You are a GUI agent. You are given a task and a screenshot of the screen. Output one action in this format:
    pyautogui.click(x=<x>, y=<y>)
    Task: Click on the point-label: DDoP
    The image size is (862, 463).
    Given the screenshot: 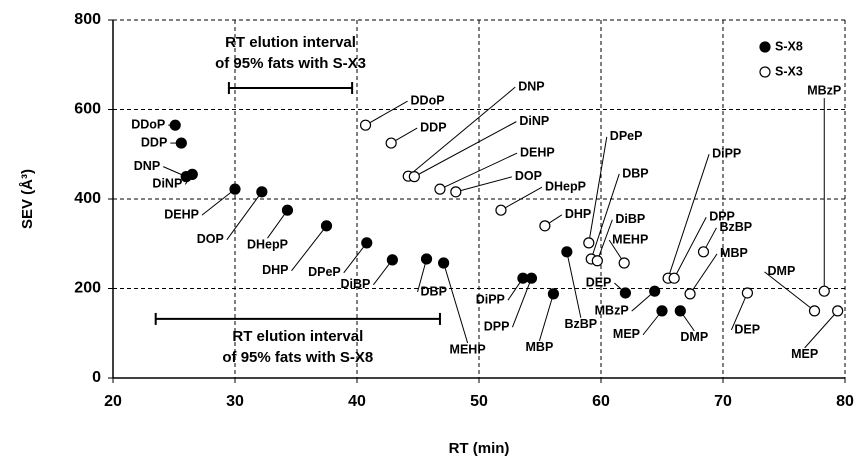 What is the action you would take?
    pyautogui.click(x=428, y=100)
    